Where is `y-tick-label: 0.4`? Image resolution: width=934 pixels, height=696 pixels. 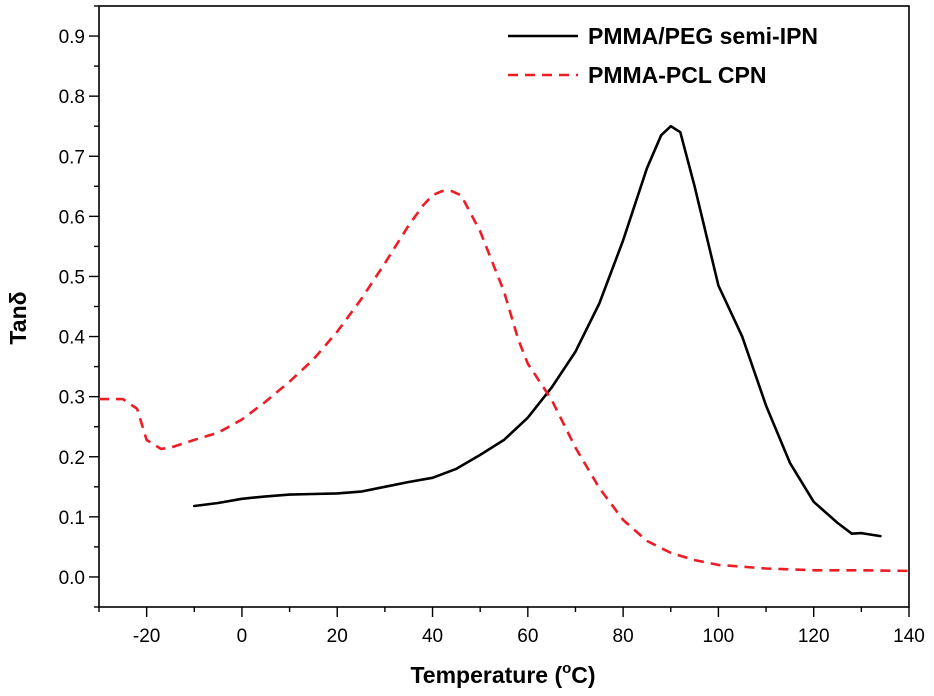
y-tick-label: 0.4 is located at coordinates (72, 338).